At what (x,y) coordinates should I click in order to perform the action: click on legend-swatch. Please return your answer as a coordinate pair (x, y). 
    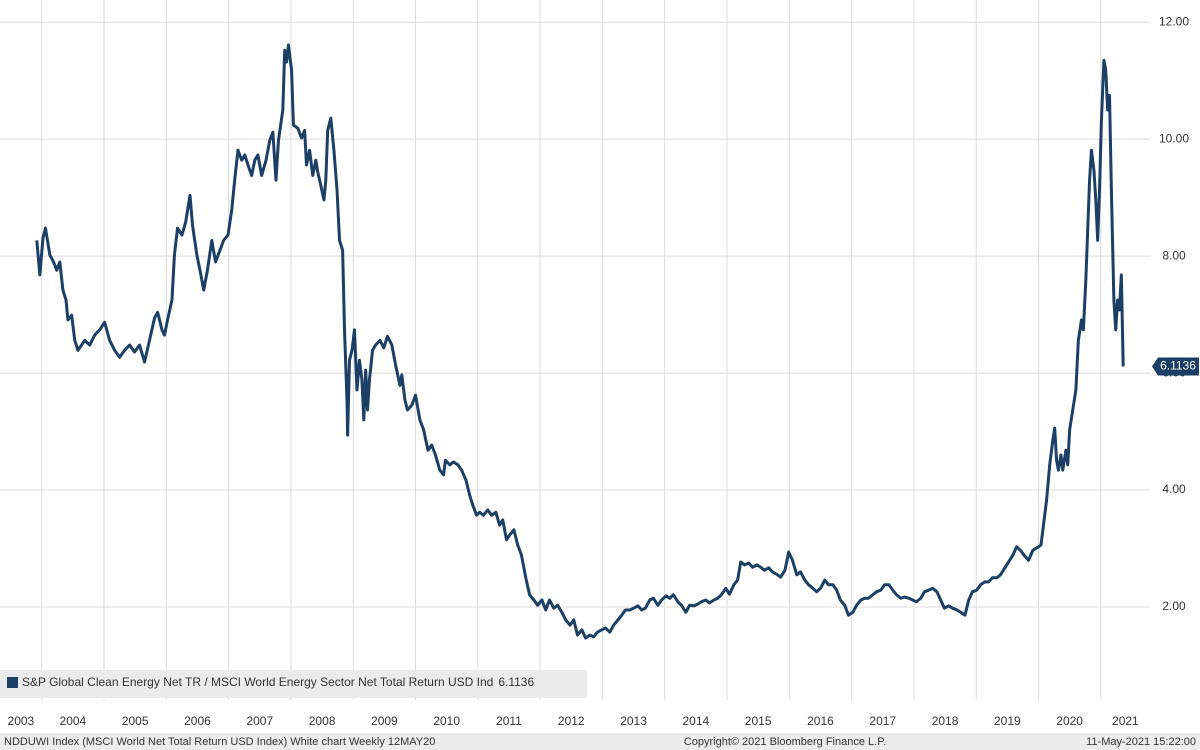
    Looking at the image, I should click on (12, 682).